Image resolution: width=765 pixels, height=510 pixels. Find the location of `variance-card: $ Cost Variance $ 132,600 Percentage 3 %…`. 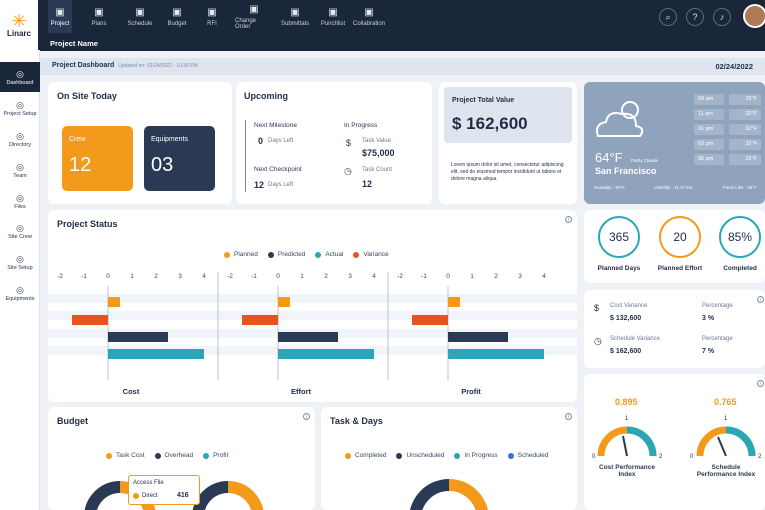

variance-card: $ Cost Variance $ 132,600 Percentage 3 %… is located at coordinates (674, 329).